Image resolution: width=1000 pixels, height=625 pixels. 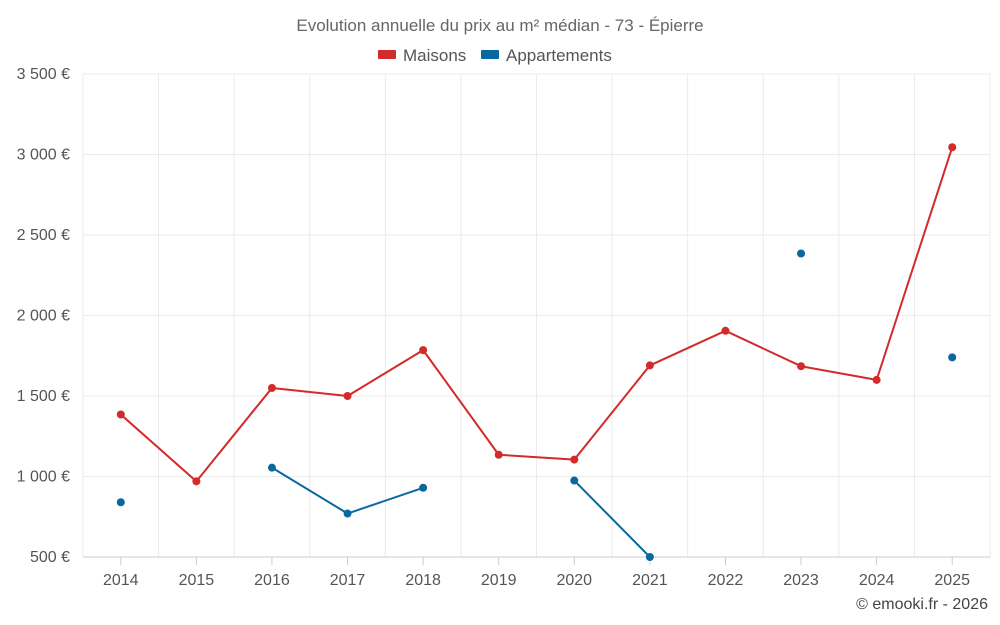 I want to click on y-tick-label: 500 €, so click(x=50, y=557).